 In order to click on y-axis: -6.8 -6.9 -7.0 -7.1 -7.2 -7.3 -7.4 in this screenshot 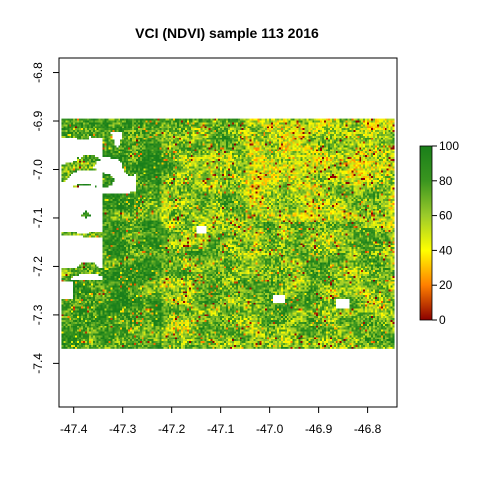, I will do `click(45, 218)`.